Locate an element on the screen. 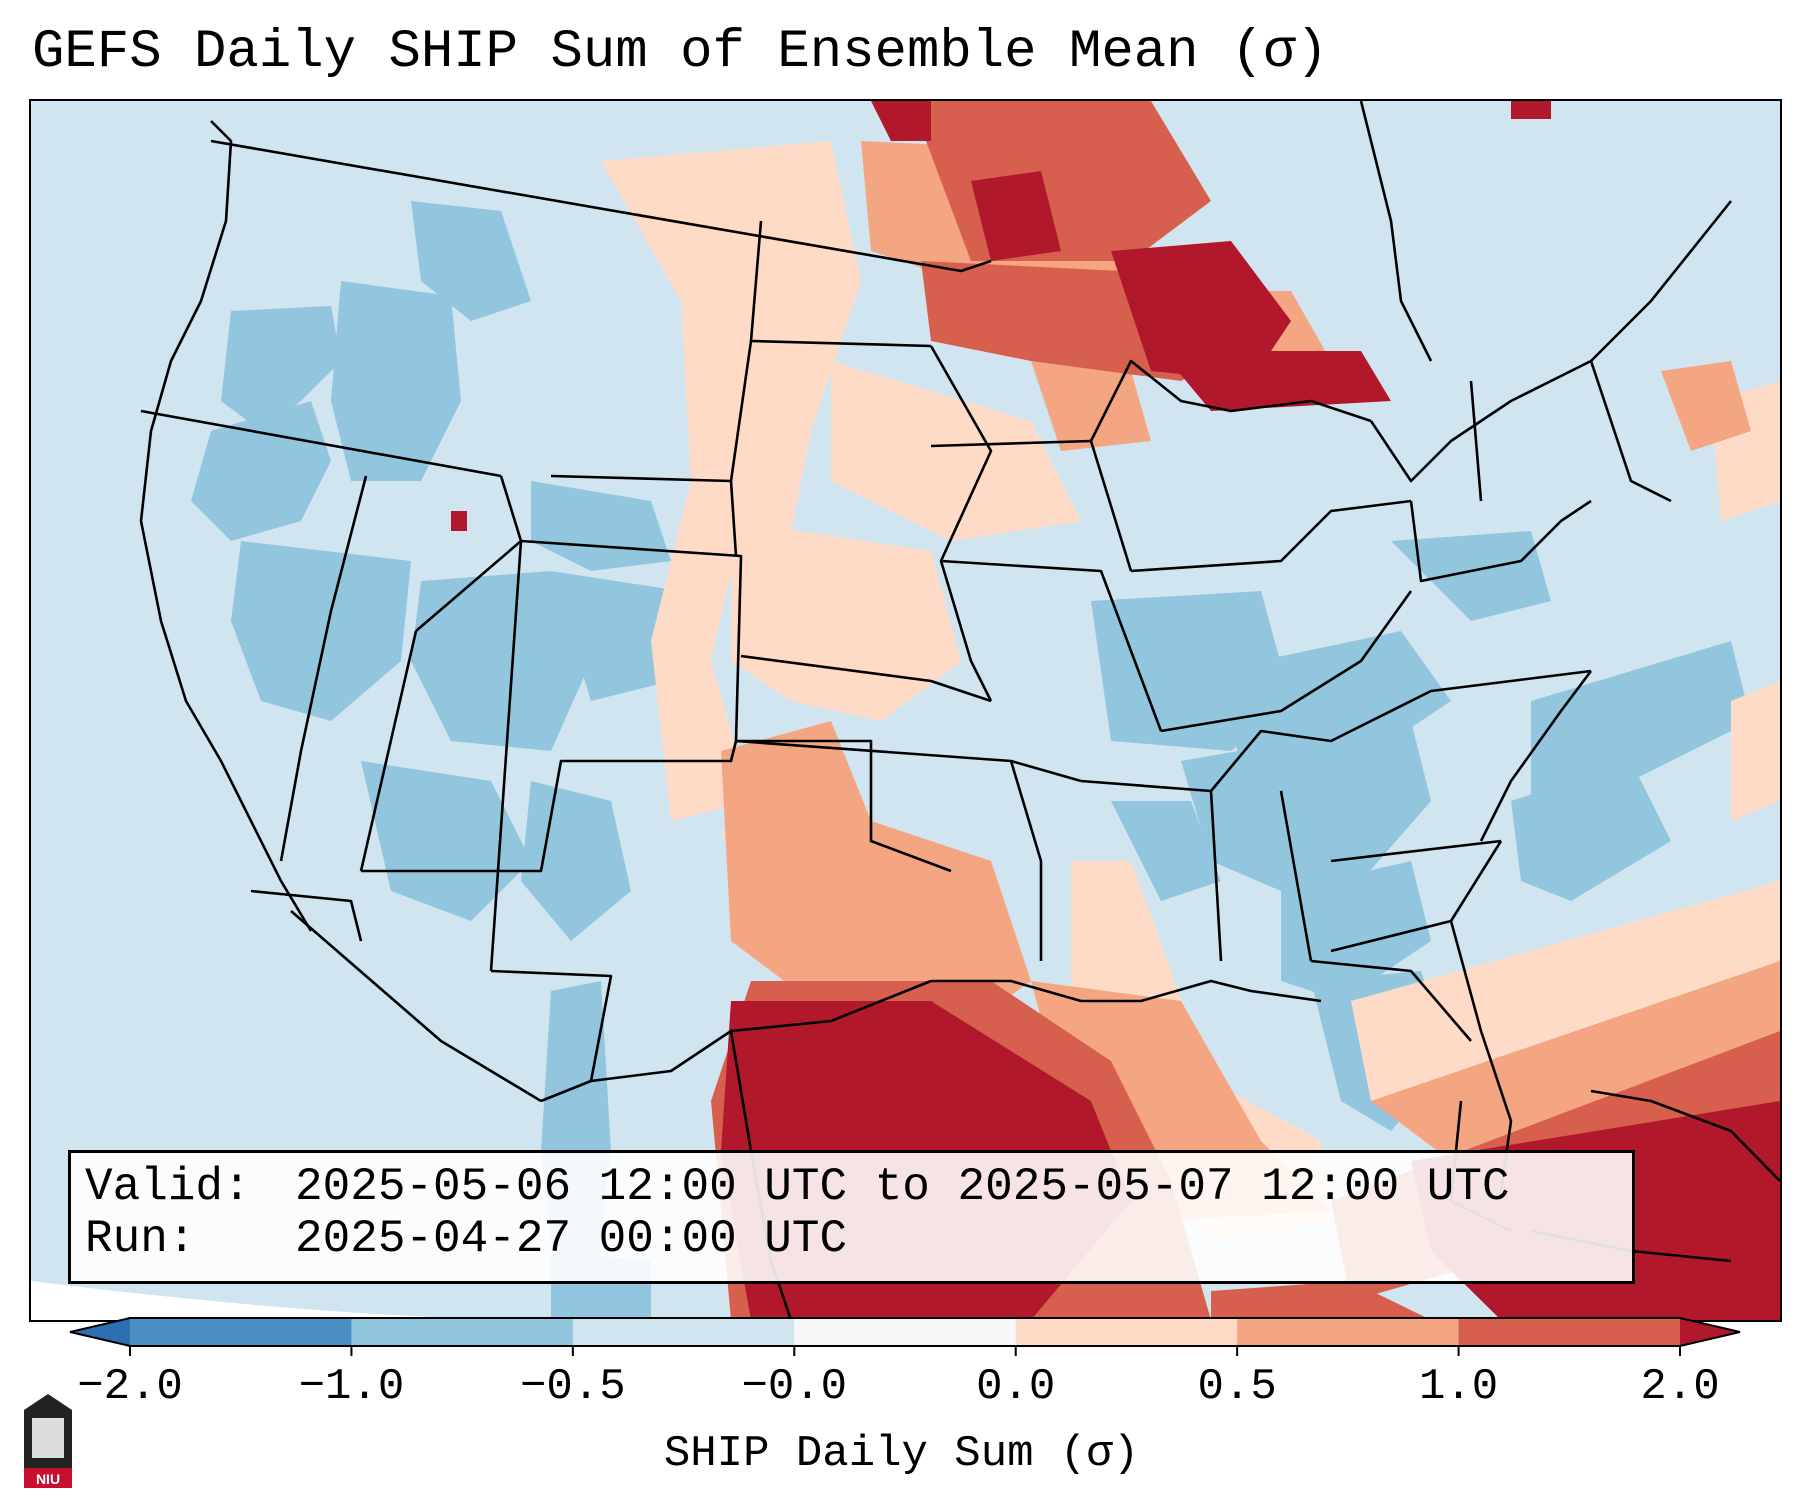 This screenshot has height=1506, width=1803. figure-title: GEFS Daily SHIP Sum of Ensemble Mean (σ) is located at coordinates (680, 52).